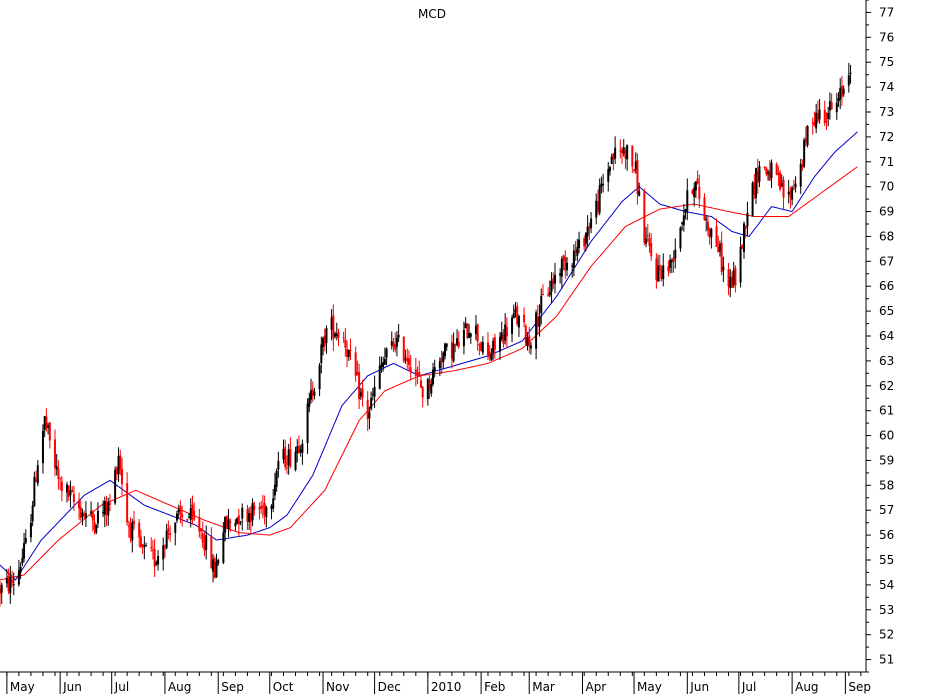 The width and height of the screenshot is (926, 694). I want to click on y-tick-label: 52, so click(886, 635).